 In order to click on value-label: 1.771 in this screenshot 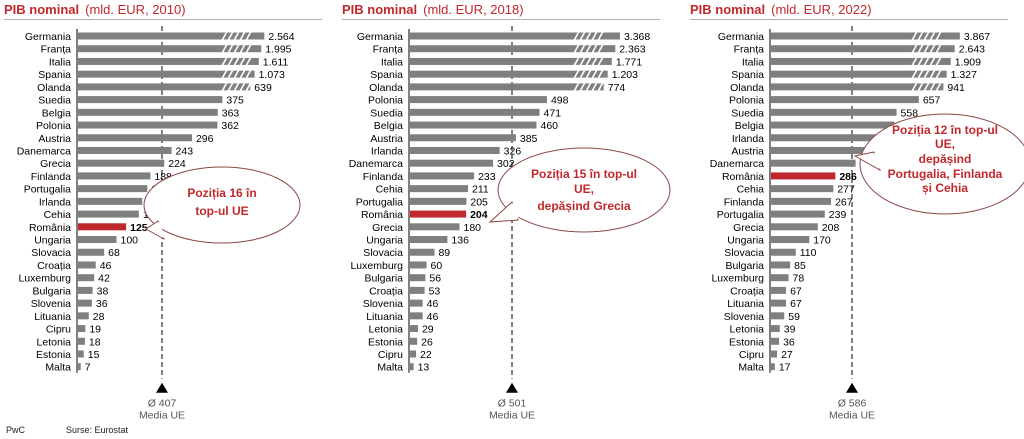, I will do `click(629, 62)`.